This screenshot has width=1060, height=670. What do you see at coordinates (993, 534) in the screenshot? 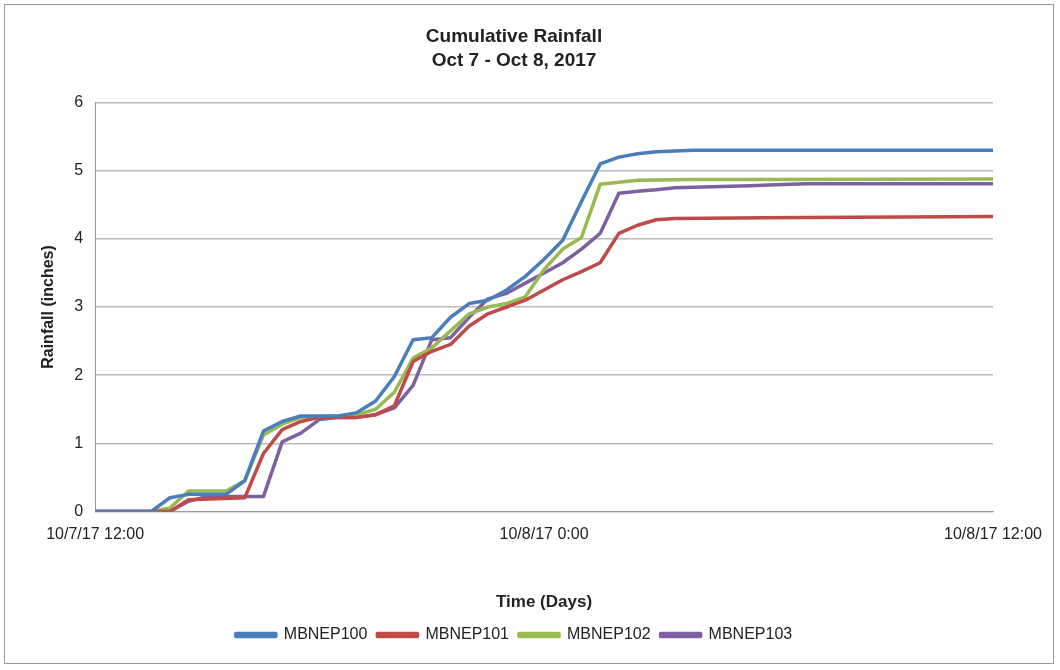
I see `x-tick-label: 10/8/17 12:00` at bounding box center [993, 534].